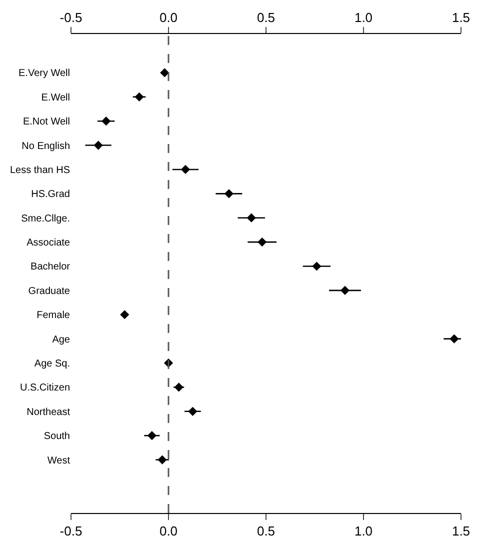 This screenshot has width=480, height=549. What do you see at coordinates (61, 340) in the screenshot?
I see `y-tick-label: Age` at bounding box center [61, 340].